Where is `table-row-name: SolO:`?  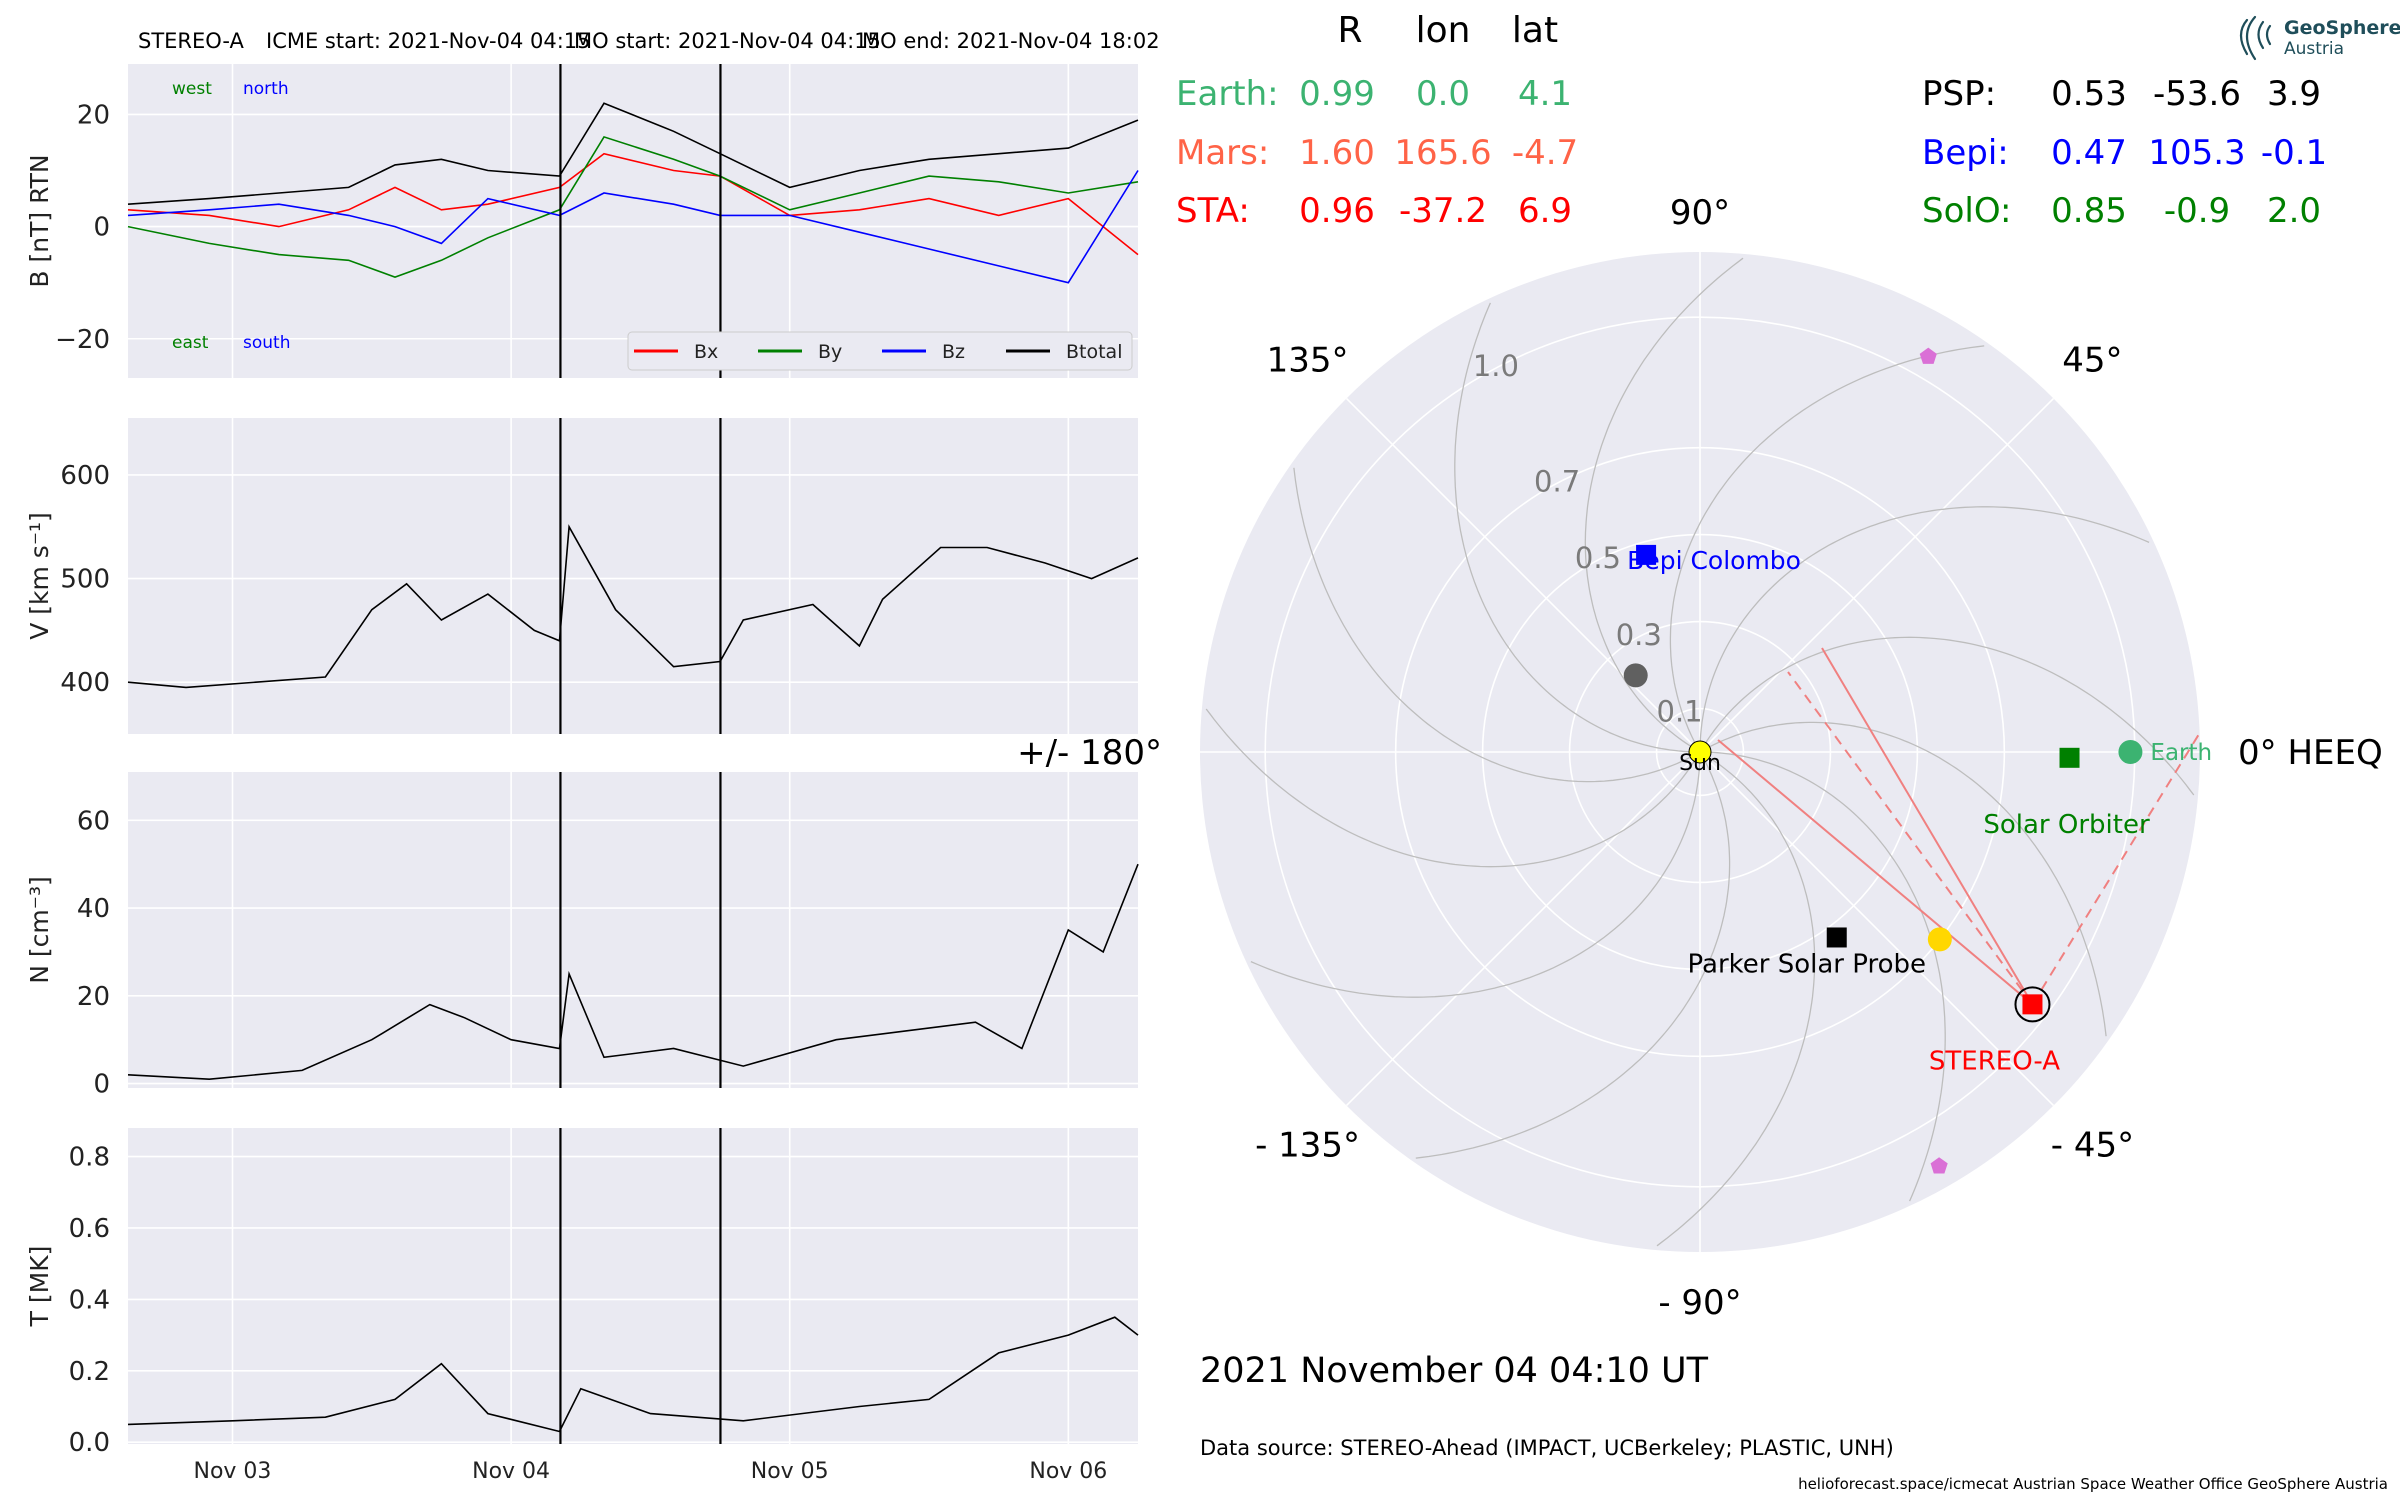 table-row-name: SolO: is located at coordinates (1966, 211).